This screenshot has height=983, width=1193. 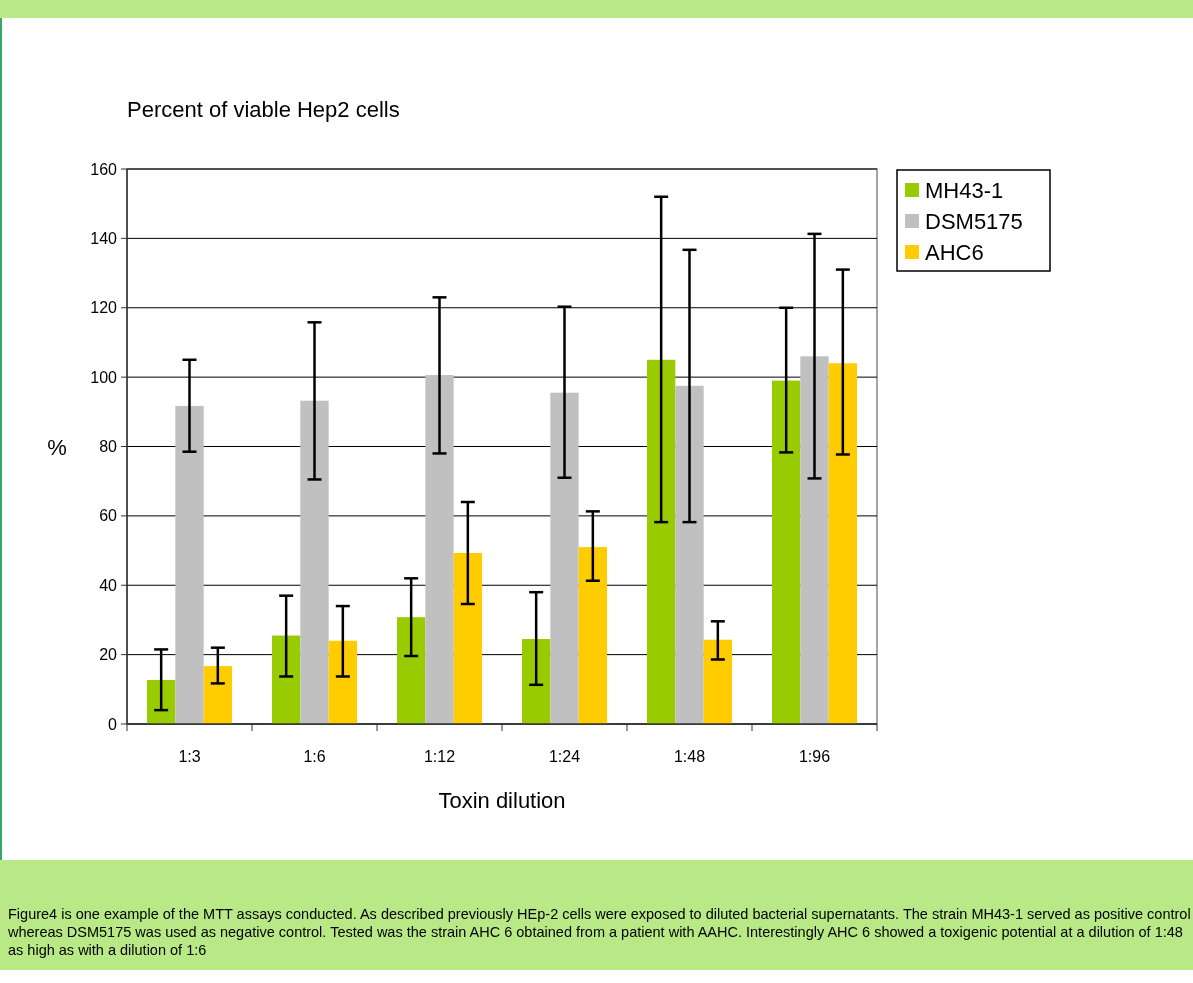 I want to click on caption: Figure4 is one example of the MTT assays conducted. As described previously HEp-2 cells were exposed to diluted bacterial supernatants. The strain MH43-1 served as positive control whereas DSM5175 was used as negative control. Tested was the strain AHC 6 obtained from a patient with AAHC. Interestingly AHC 6 showed a toxigenic potential at a dilution of 1:48 as high as with a dilution of 1:6, so click(x=599, y=932).